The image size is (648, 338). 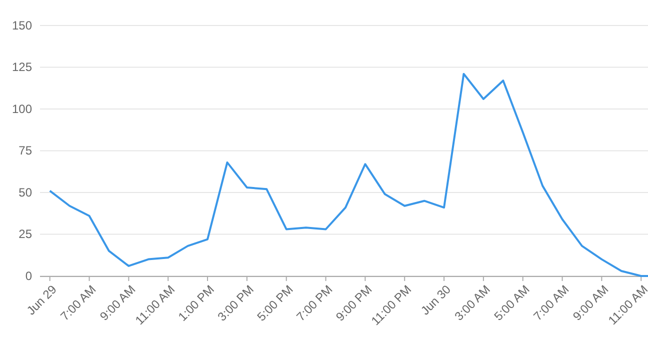 What do you see at coordinates (42, 300) in the screenshot?
I see `x-tick-label: Jun 29` at bounding box center [42, 300].